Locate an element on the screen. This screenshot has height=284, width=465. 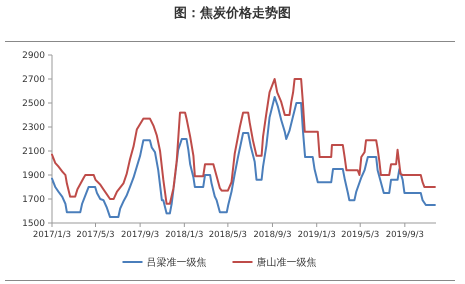
x-tick-label: 2017/9/3 is located at coordinates (140, 235).